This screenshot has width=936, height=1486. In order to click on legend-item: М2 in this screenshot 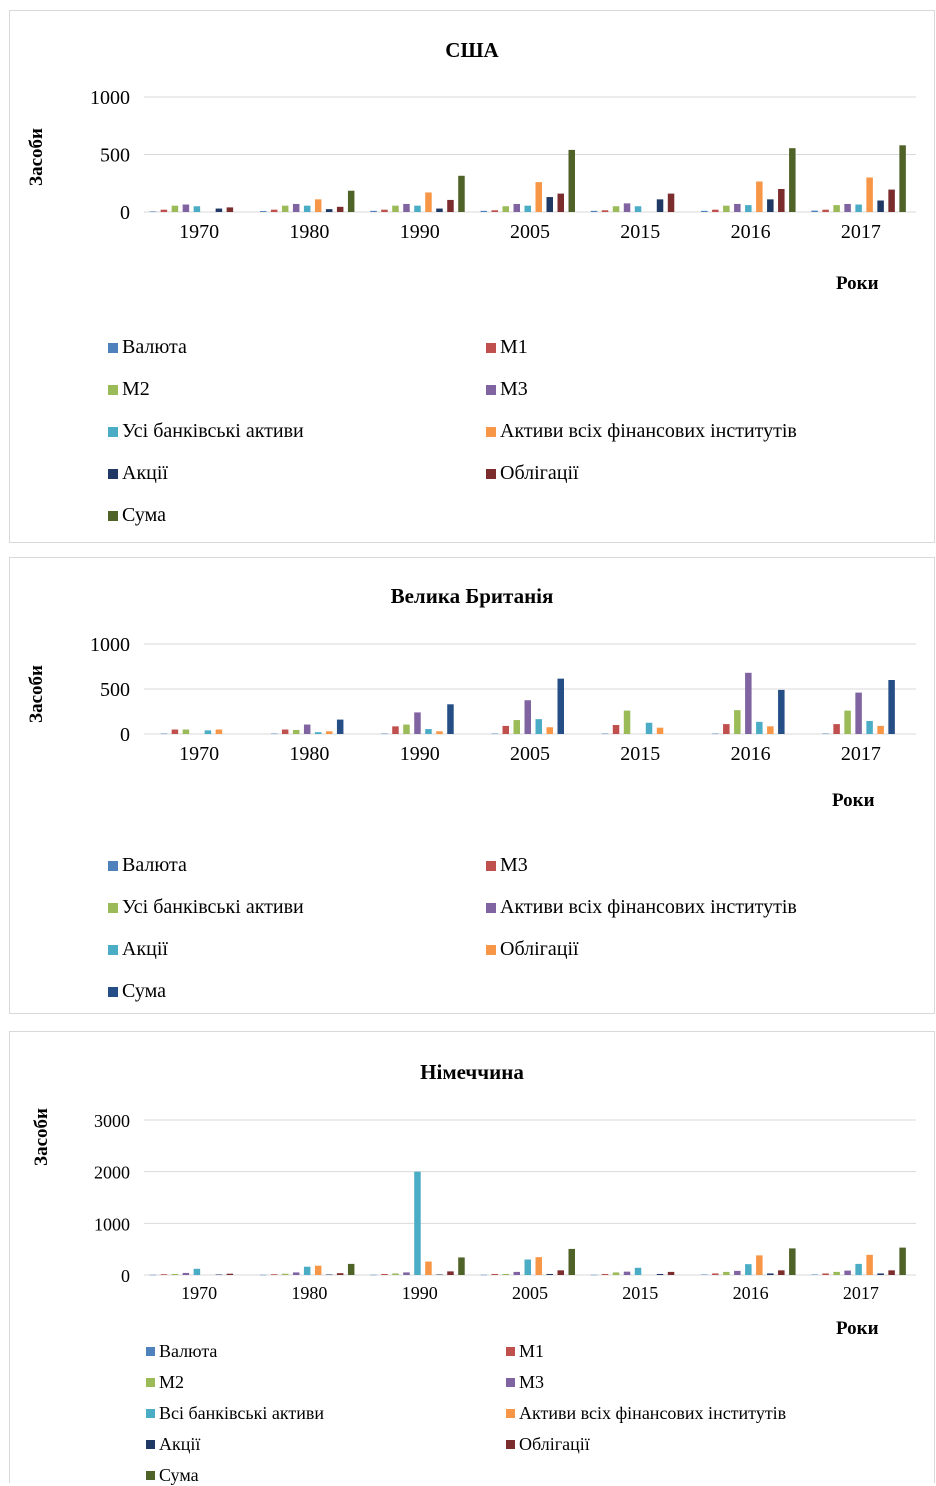, I will do `click(165, 1382)`.